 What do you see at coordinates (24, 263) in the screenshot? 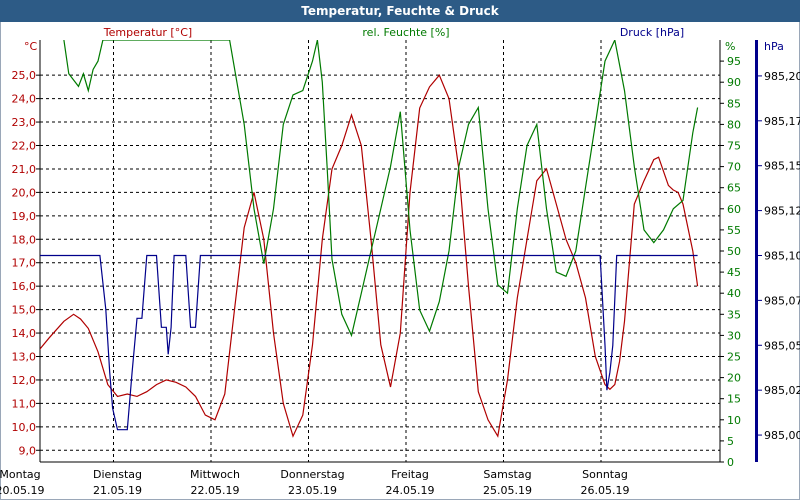
I see `temperature-tick-label: 17,0` at bounding box center [24, 263].